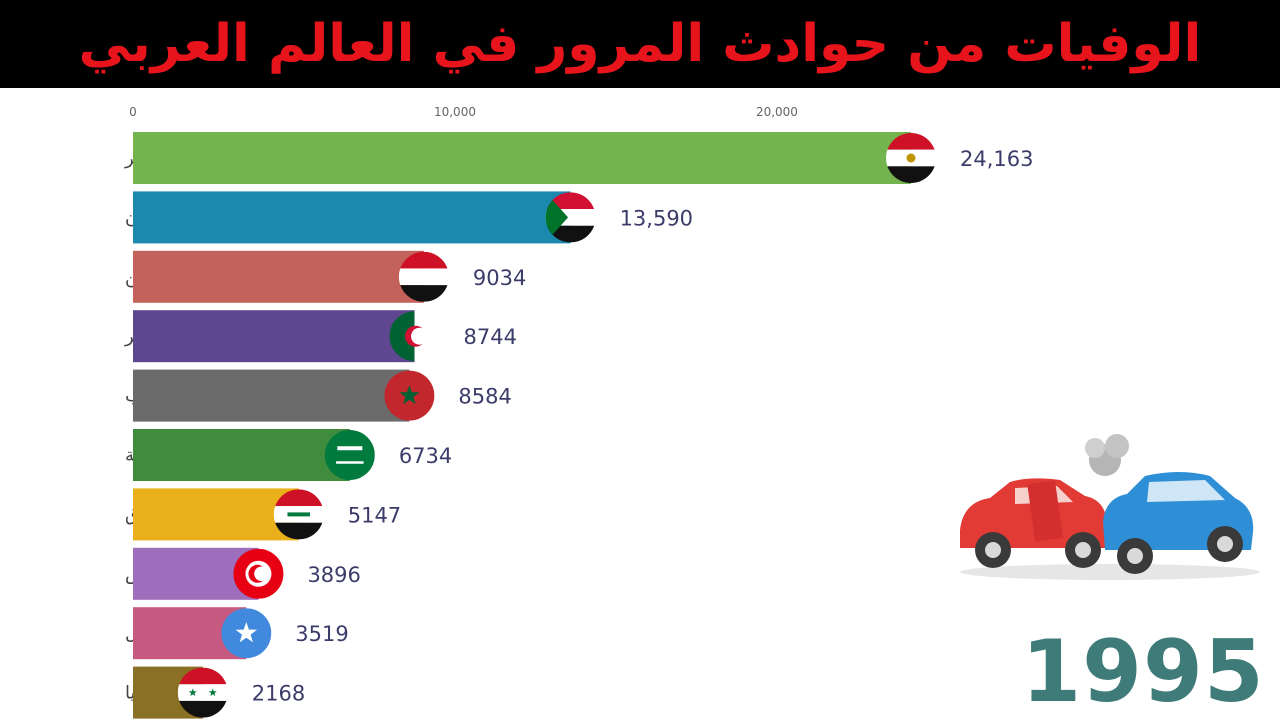  I want to click on flag-triangle, so click(557, 217).